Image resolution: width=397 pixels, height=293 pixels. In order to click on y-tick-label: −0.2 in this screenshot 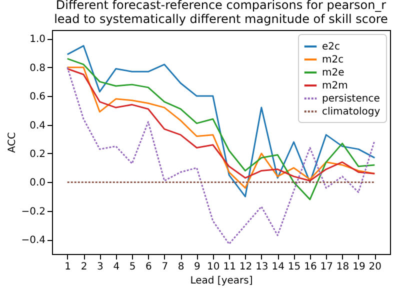, I will do `click(33, 212)`.